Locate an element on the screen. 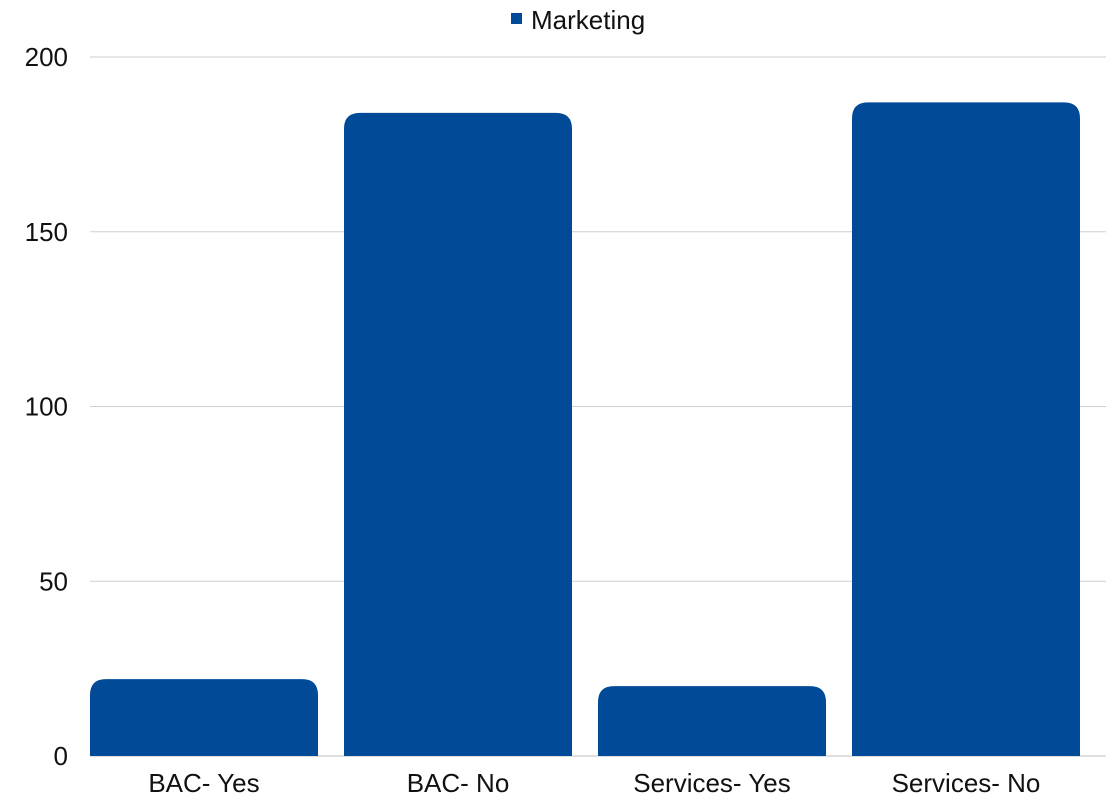 The image size is (1106, 802). x-tick-label: BAC- Yes is located at coordinates (203, 783).